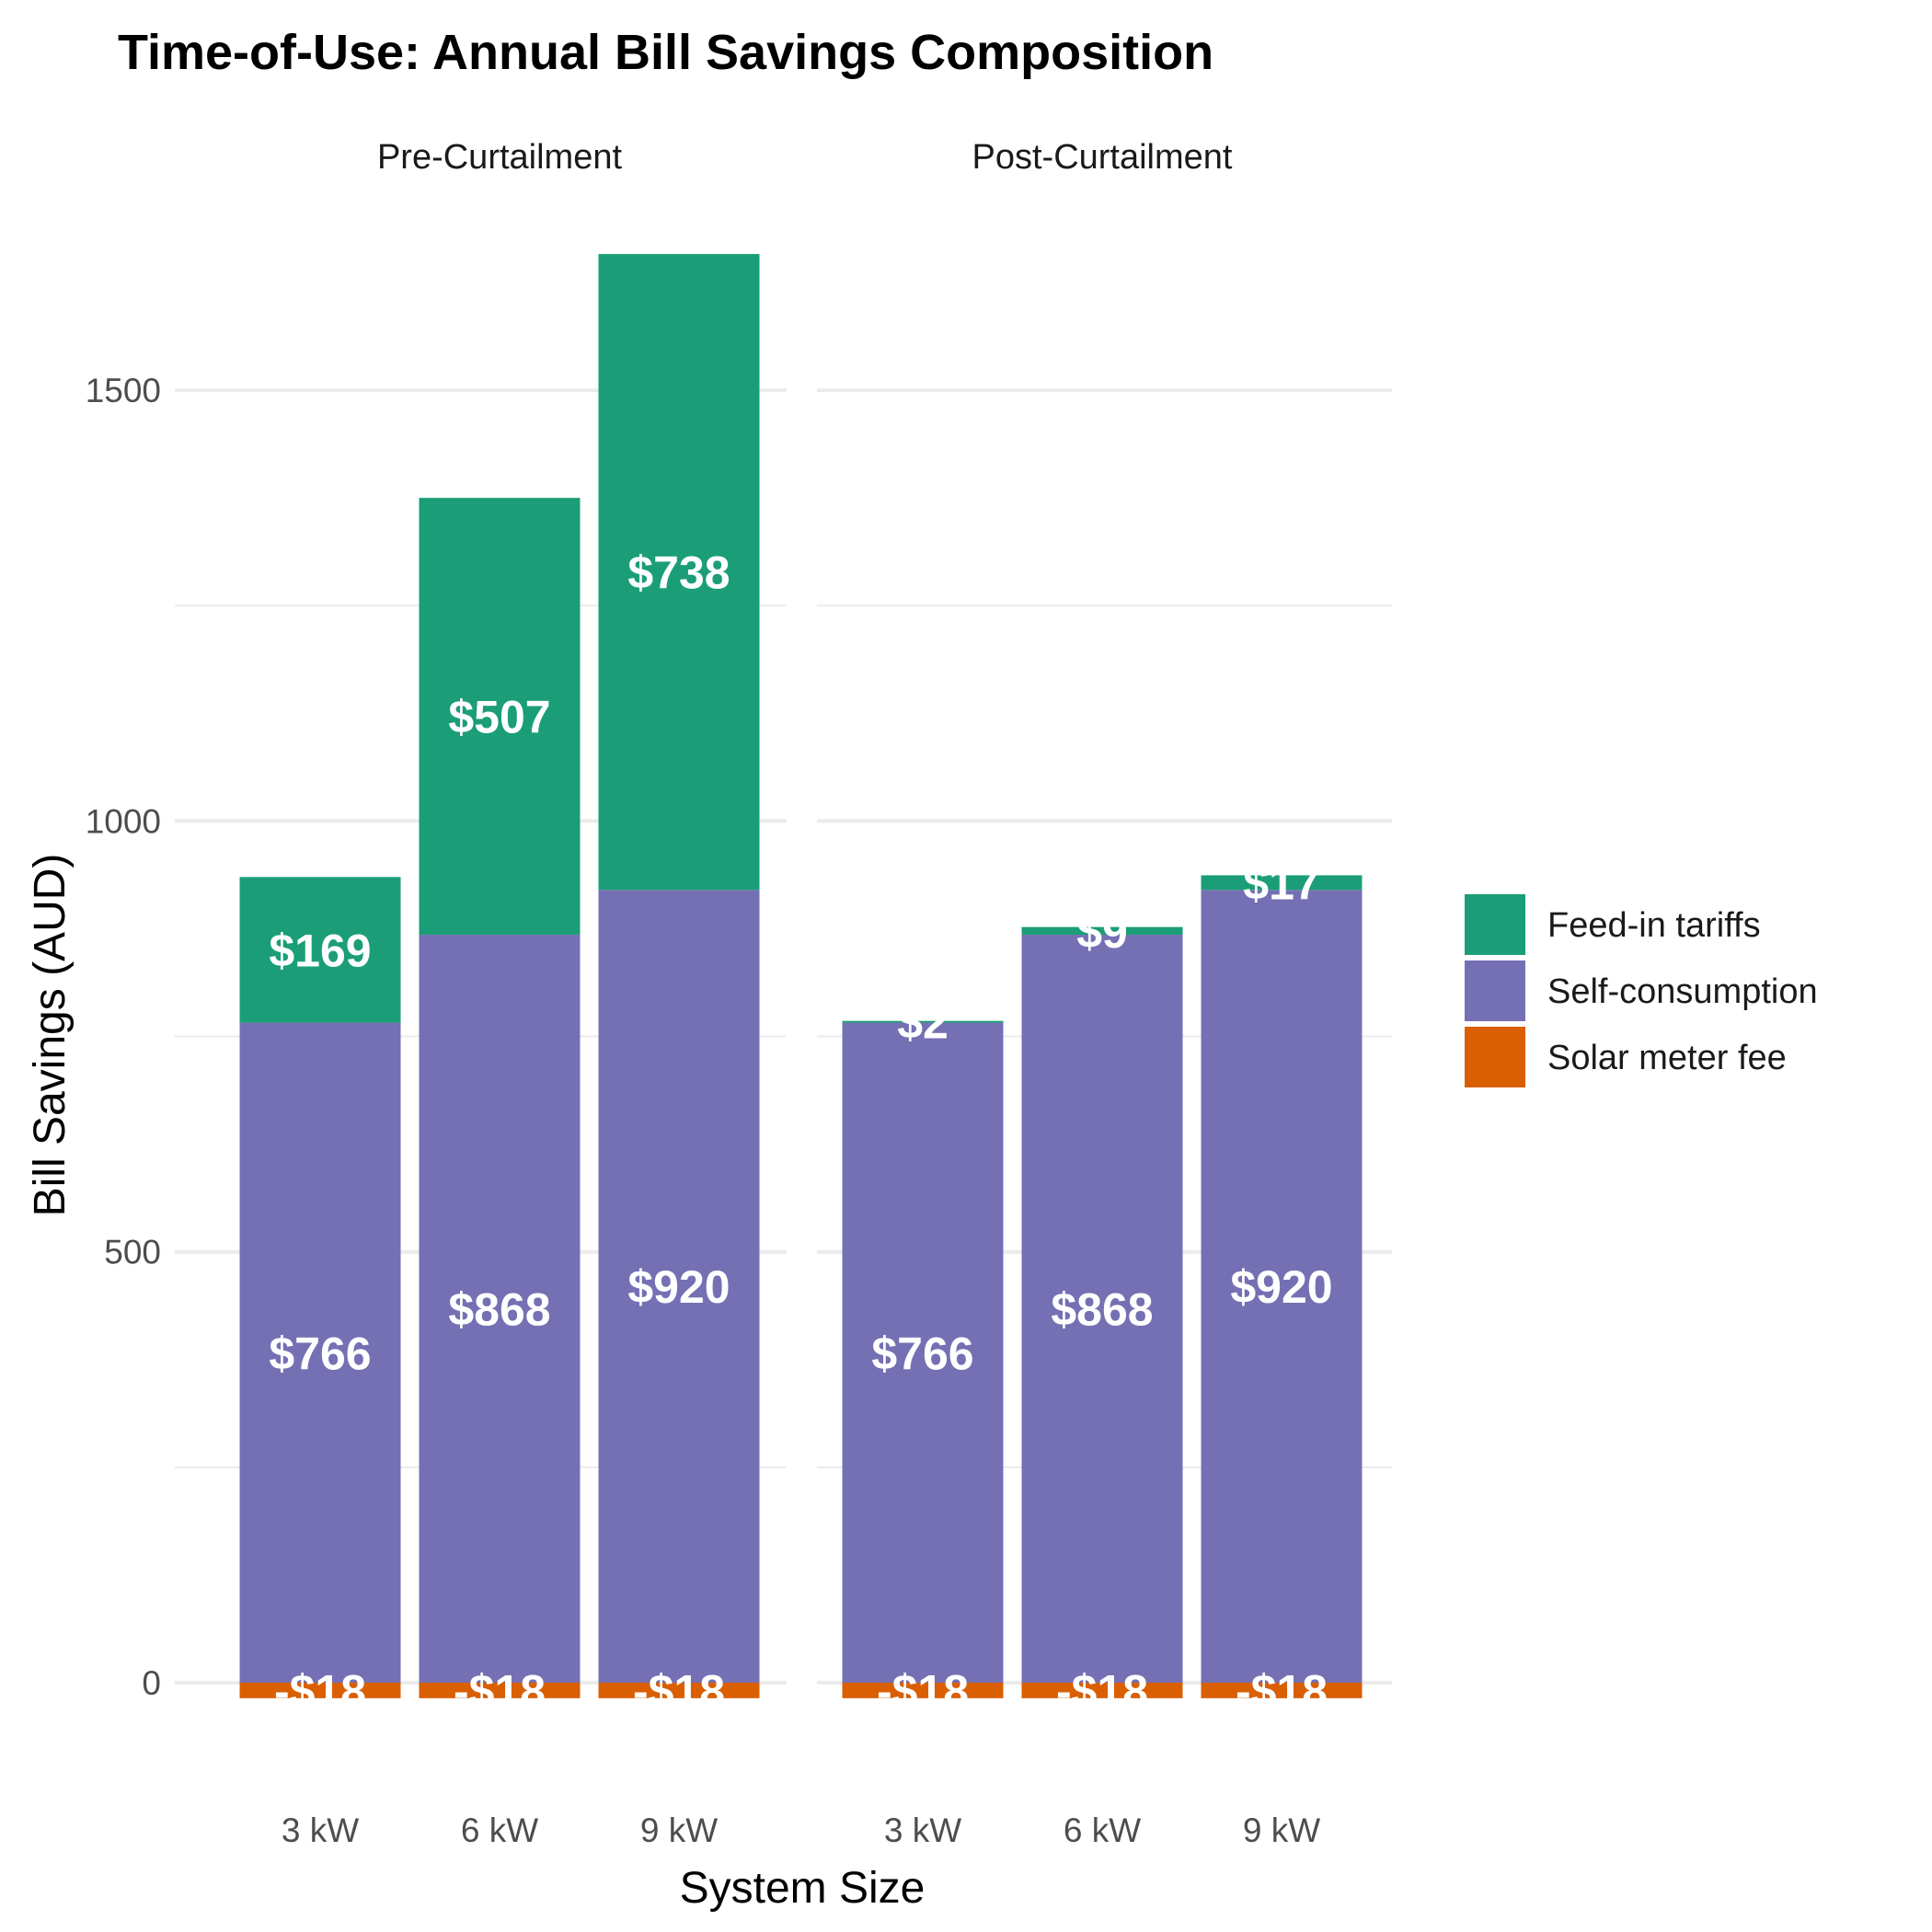 The height and width of the screenshot is (1932, 1932). Describe the element at coordinates (1102, 157) in the screenshot. I see `facet-label: Post-Curtailment` at that location.